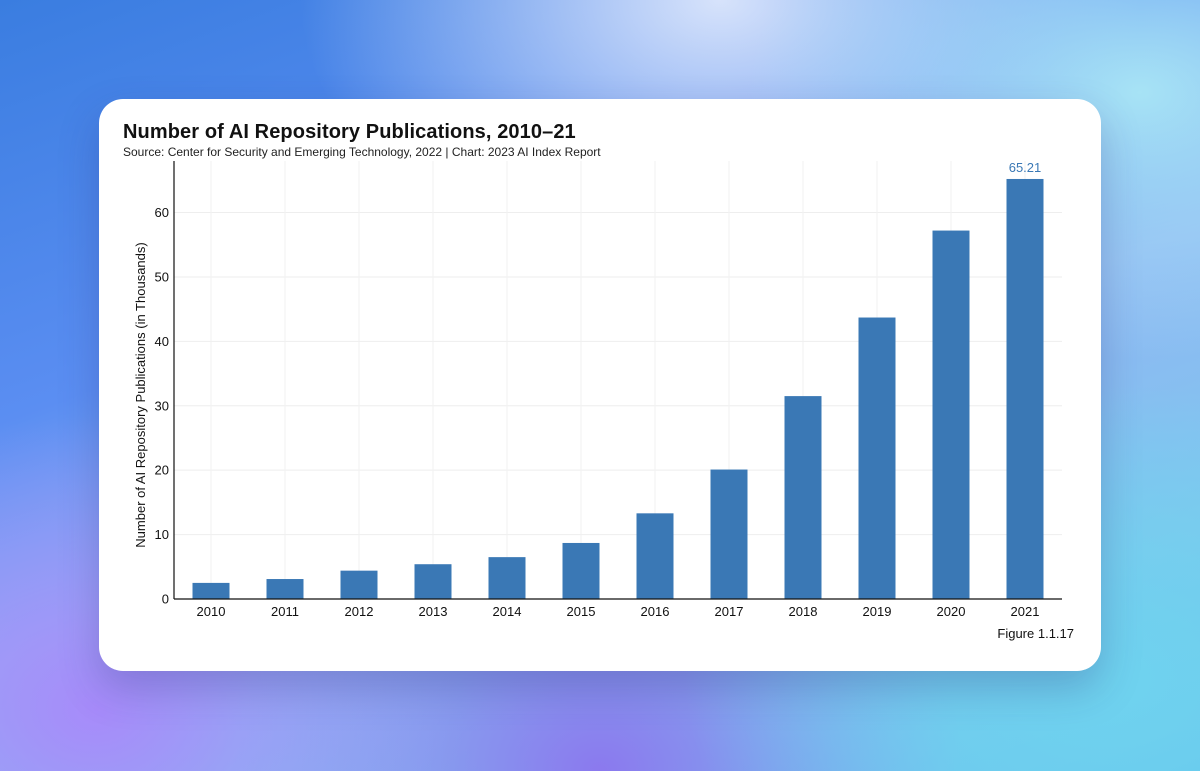 Image resolution: width=1200 pixels, height=771 pixels. Describe the element at coordinates (162, 470) in the screenshot. I see `y-tick-label: 20` at that location.